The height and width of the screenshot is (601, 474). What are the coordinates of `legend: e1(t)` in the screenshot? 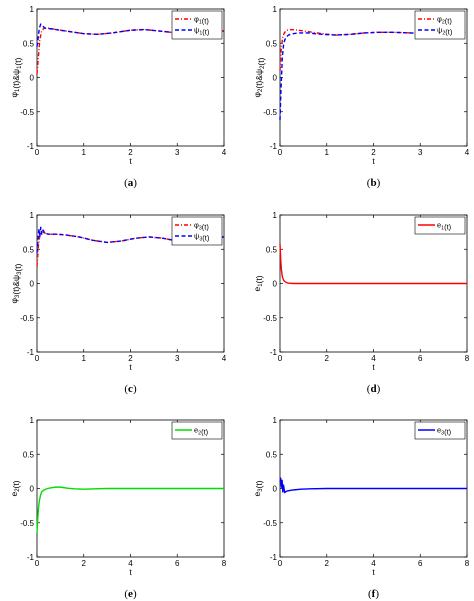 It's located at (440, 225).